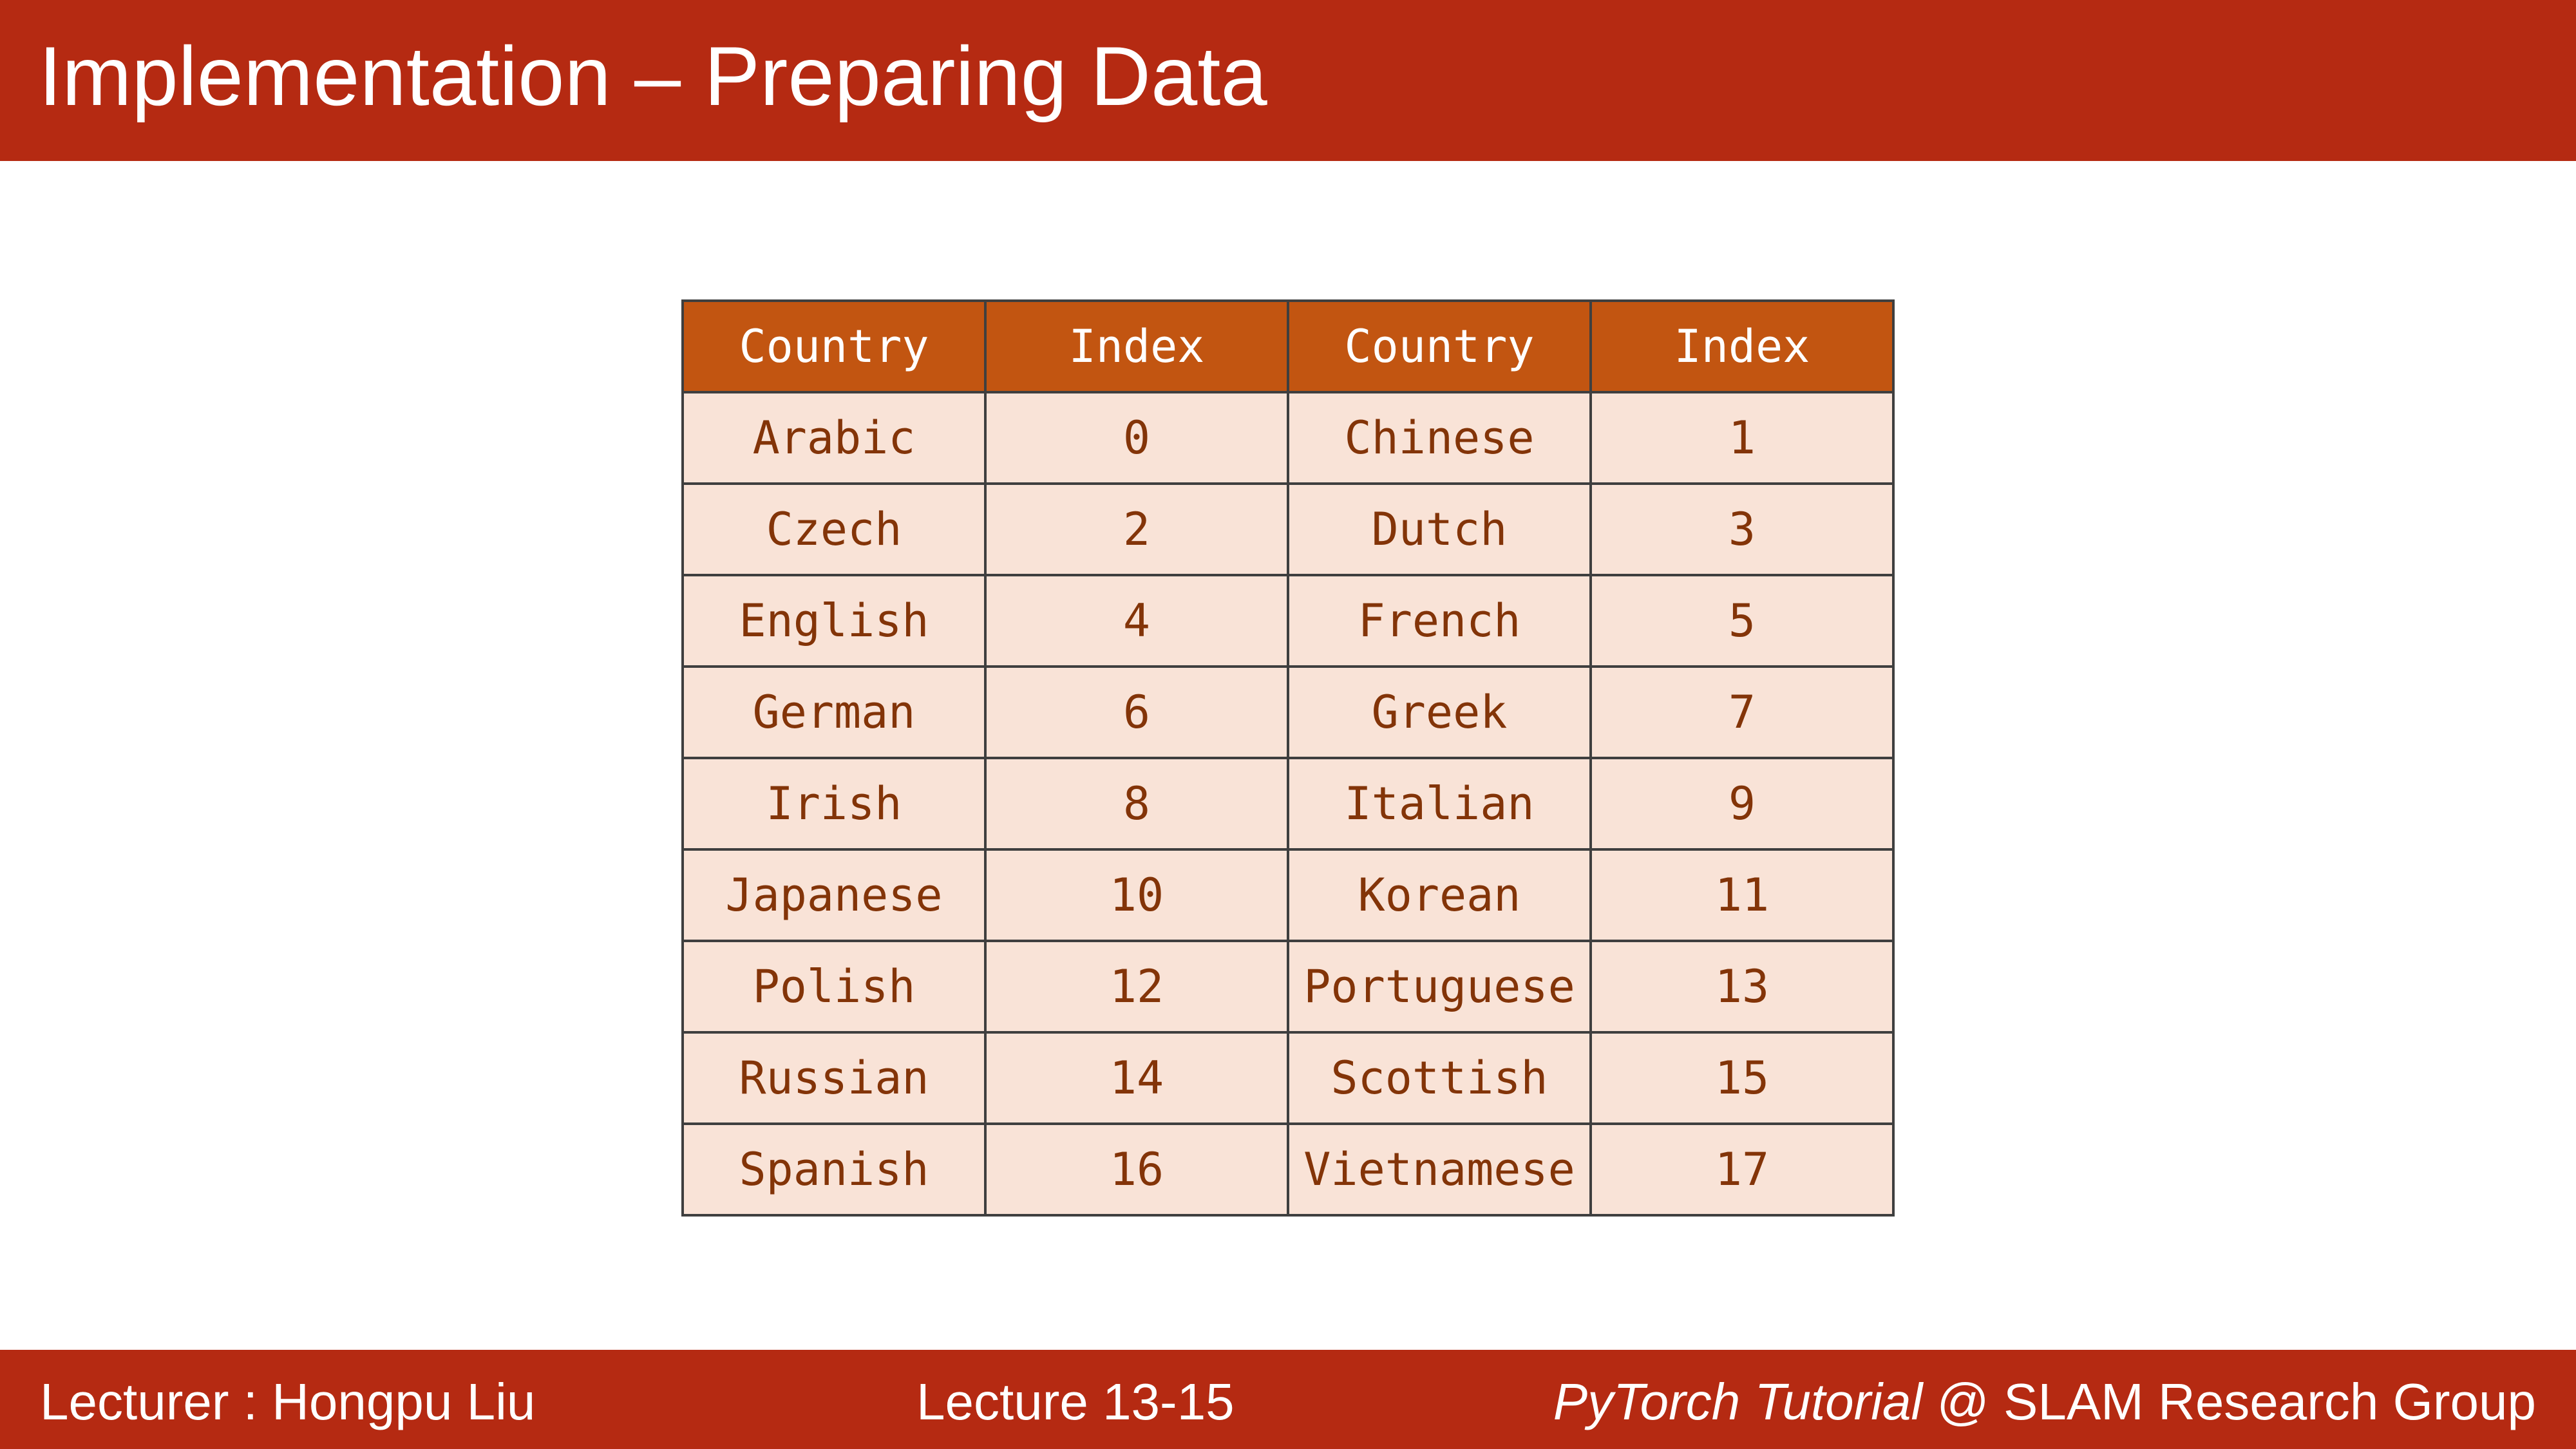 The width and height of the screenshot is (2576, 1449). I want to click on table-row: Irish 8 Italian 9, so click(1288, 804).